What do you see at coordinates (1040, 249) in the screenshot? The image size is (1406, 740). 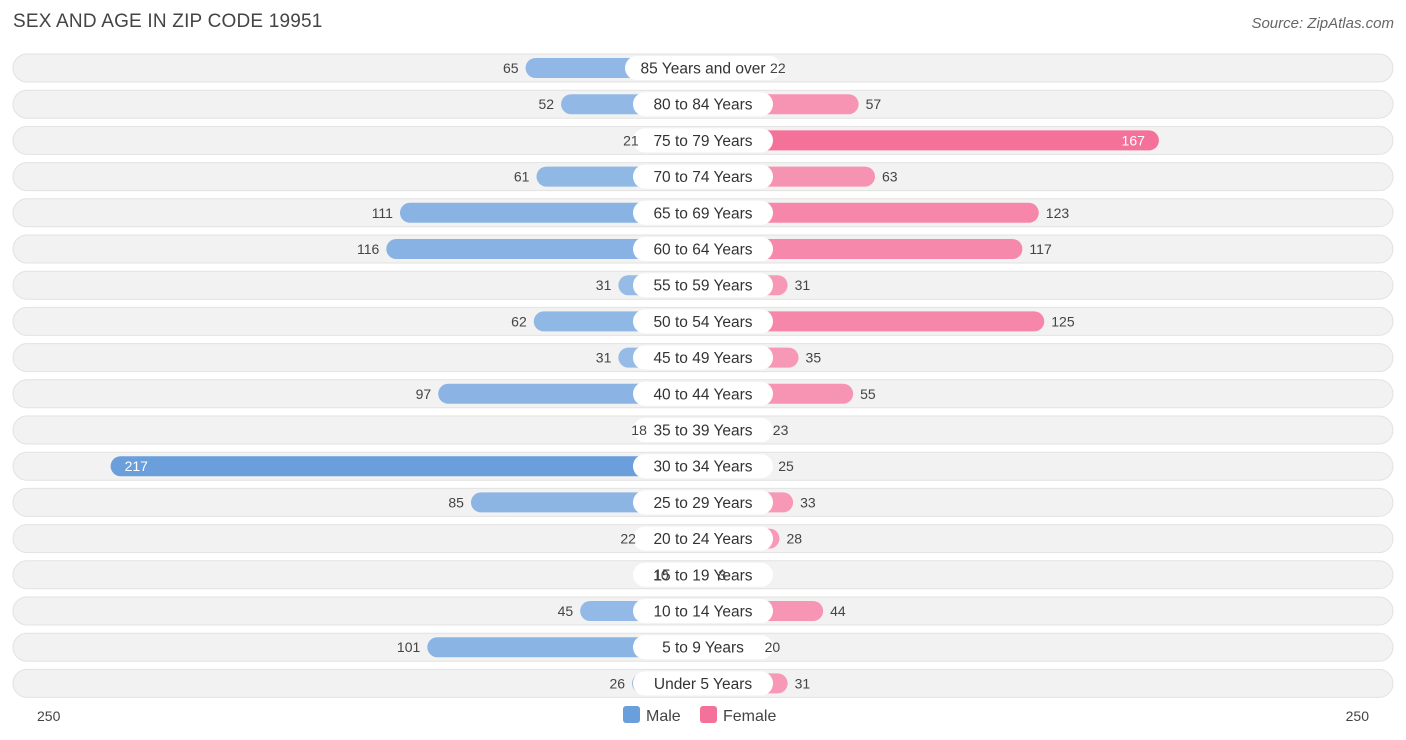 I see `value-label-female: 117` at bounding box center [1040, 249].